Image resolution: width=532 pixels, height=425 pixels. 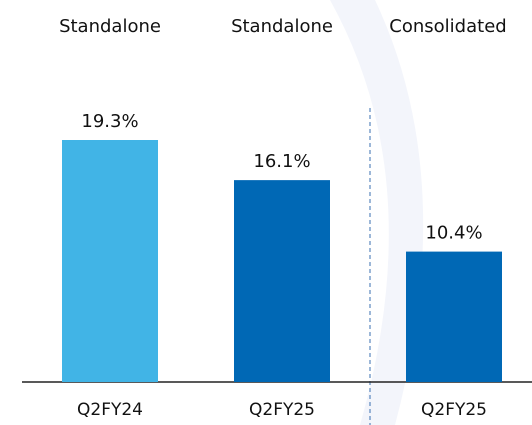 I want to click on column-header: Consolidated, so click(x=447, y=26).